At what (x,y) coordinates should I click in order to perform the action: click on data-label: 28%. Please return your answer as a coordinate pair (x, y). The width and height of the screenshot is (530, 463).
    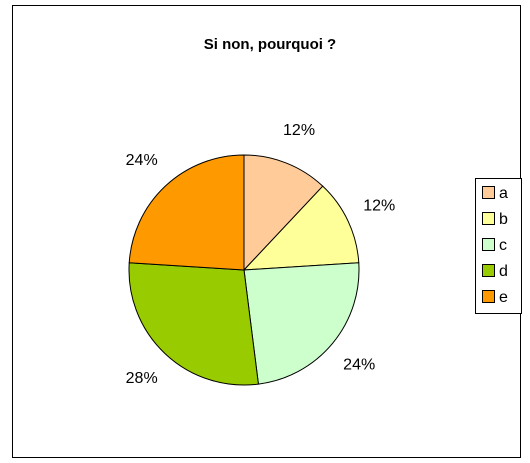
    Looking at the image, I should click on (142, 378).